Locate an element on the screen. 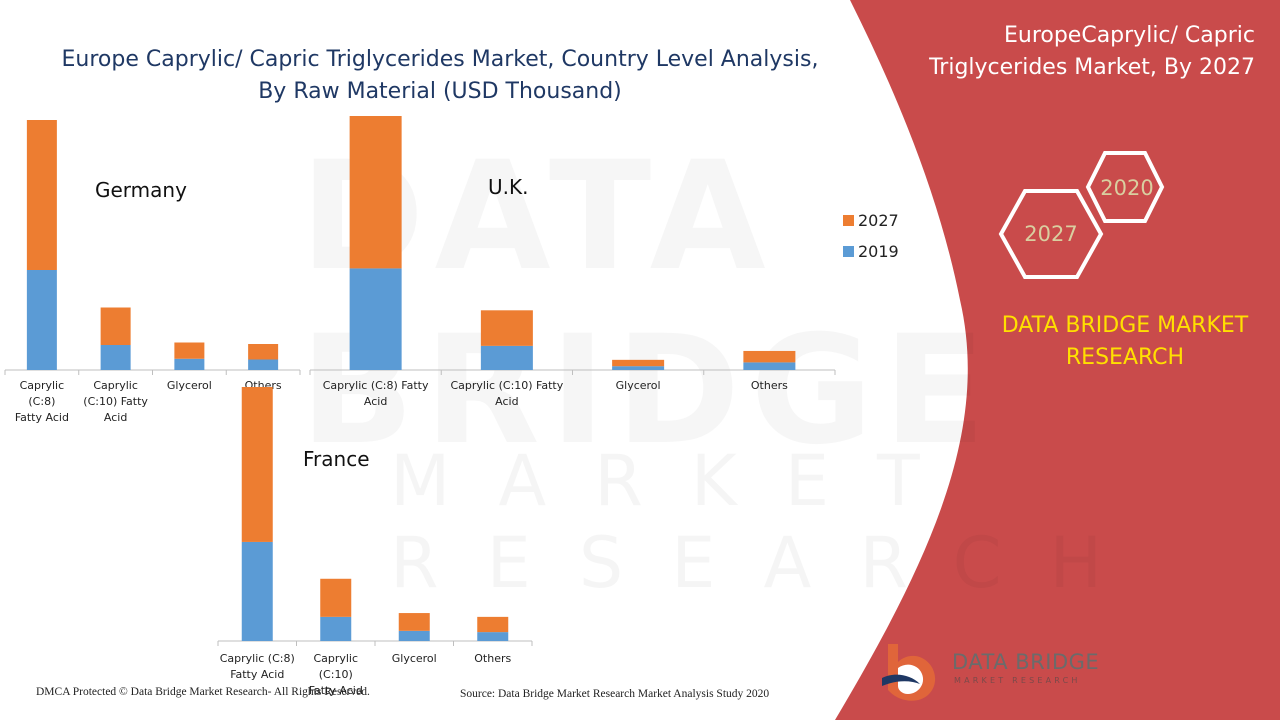  x-tick-label-line: Acid is located at coordinates (115, 417).